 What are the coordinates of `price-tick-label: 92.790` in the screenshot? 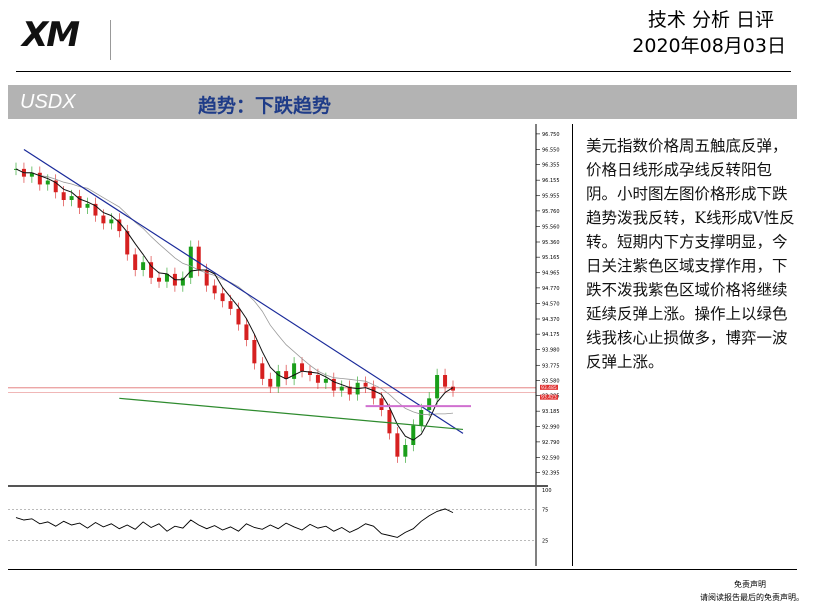 It's located at (551, 443).